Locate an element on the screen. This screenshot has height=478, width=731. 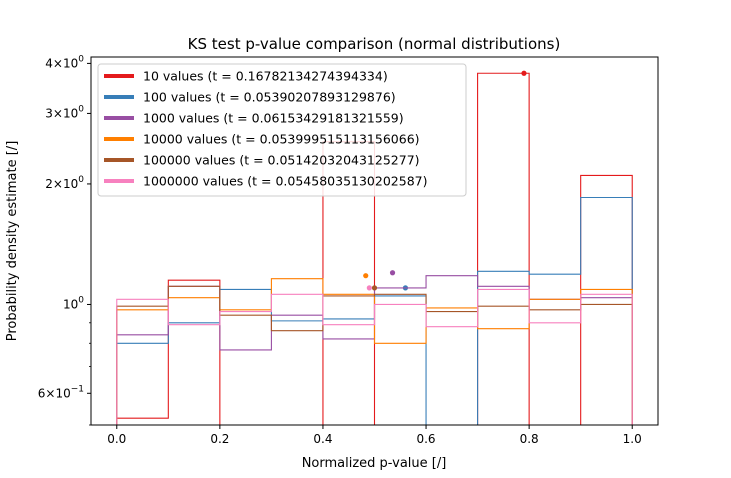
y-axis-label: Probability density estimate [/] is located at coordinates (12, 241).